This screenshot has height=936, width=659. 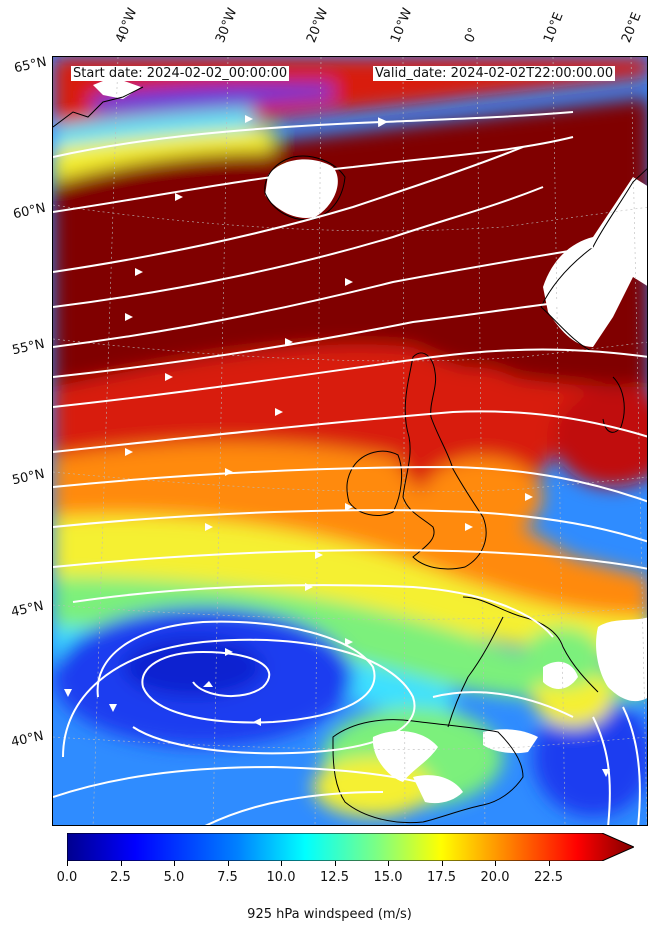 I want to click on colorbar-tick-label: 7.5, so click(x=227, y=877).